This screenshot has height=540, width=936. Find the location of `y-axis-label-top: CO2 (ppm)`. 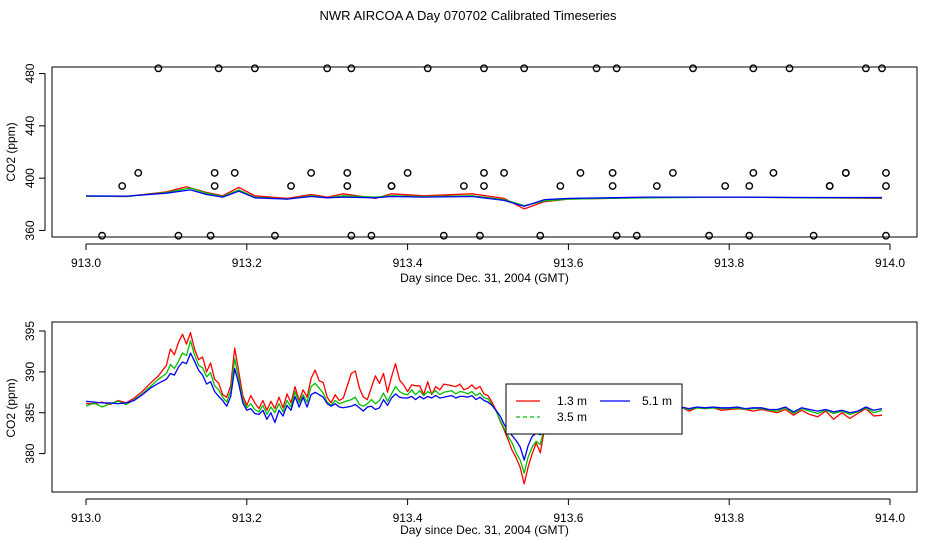

y-axis-label-top: CO2 (ppm) is located at coordinates (11, 151).